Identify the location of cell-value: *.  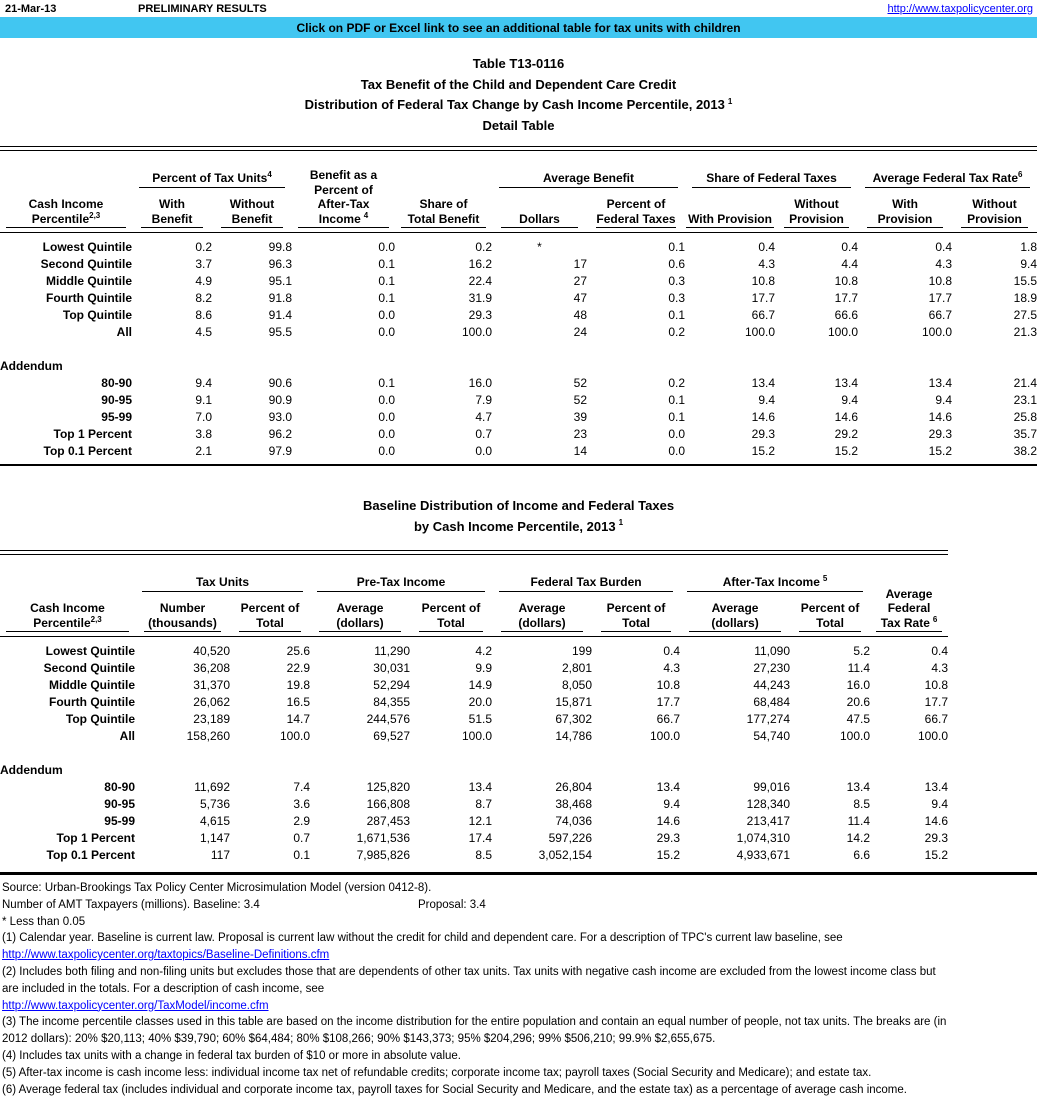
(539, 247).